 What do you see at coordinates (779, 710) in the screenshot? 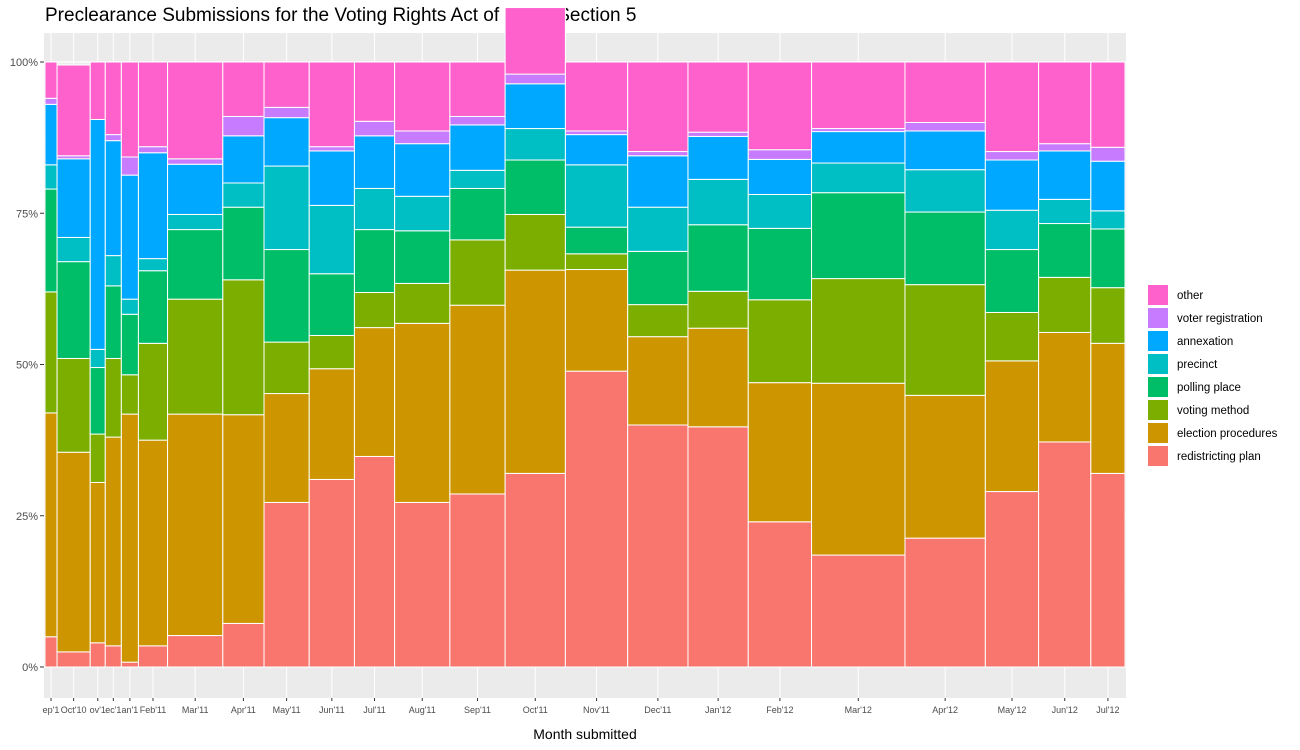
I see `x-tick-label: Feb'12` at bounding box center [779, 710].